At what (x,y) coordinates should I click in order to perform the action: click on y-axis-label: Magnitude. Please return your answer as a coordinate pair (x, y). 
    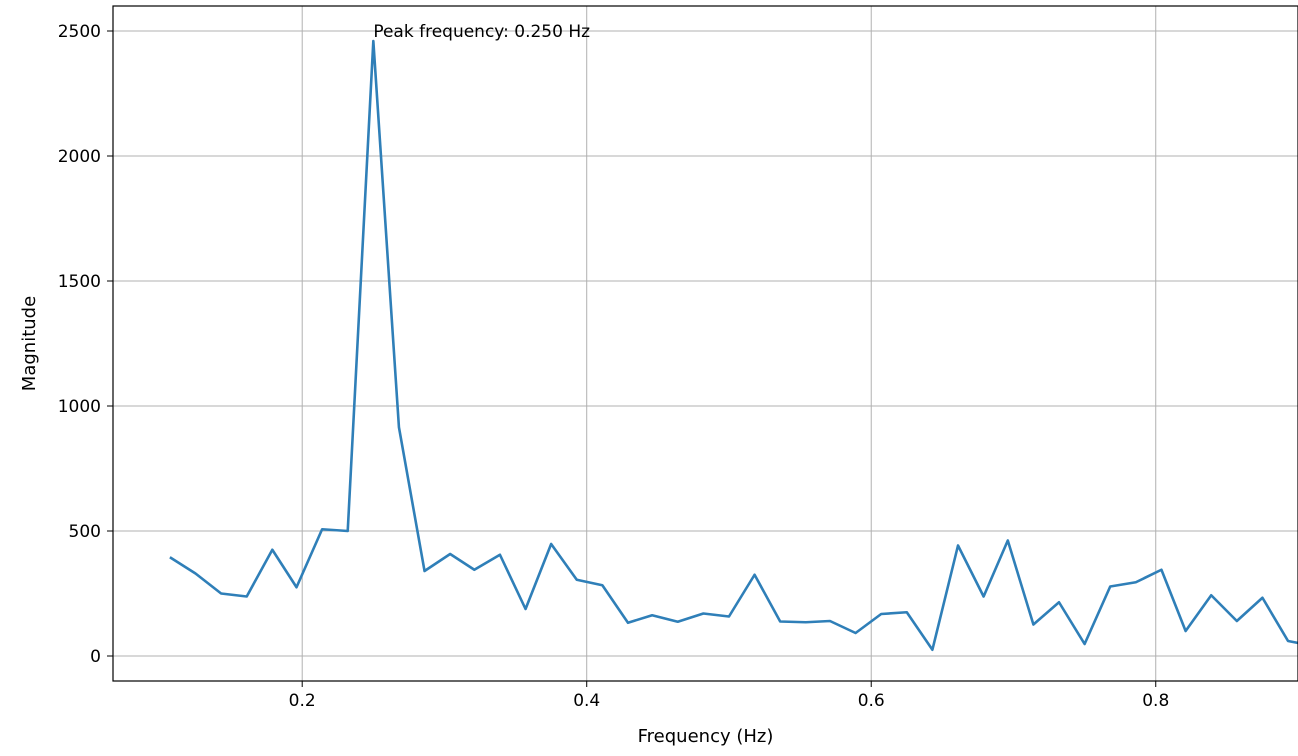
    Looking at the image, I should click on (29, 343).